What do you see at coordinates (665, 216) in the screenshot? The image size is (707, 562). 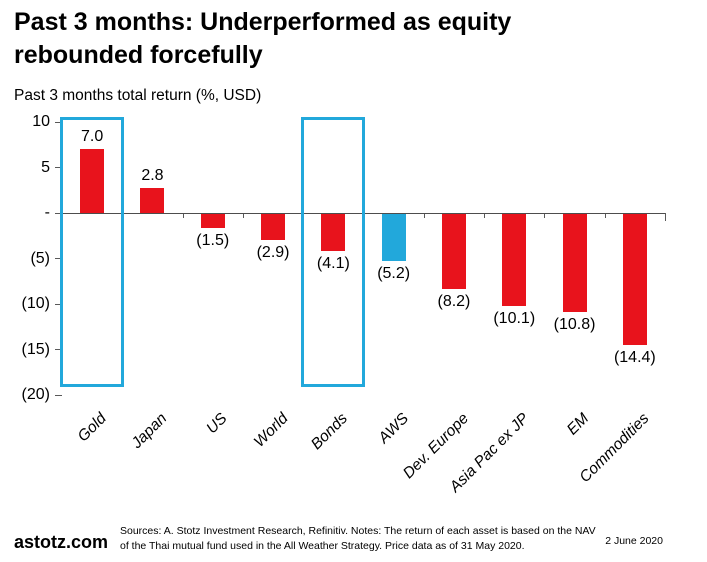 I see `x-axis-end-cap` at bounding box center [665, 216].